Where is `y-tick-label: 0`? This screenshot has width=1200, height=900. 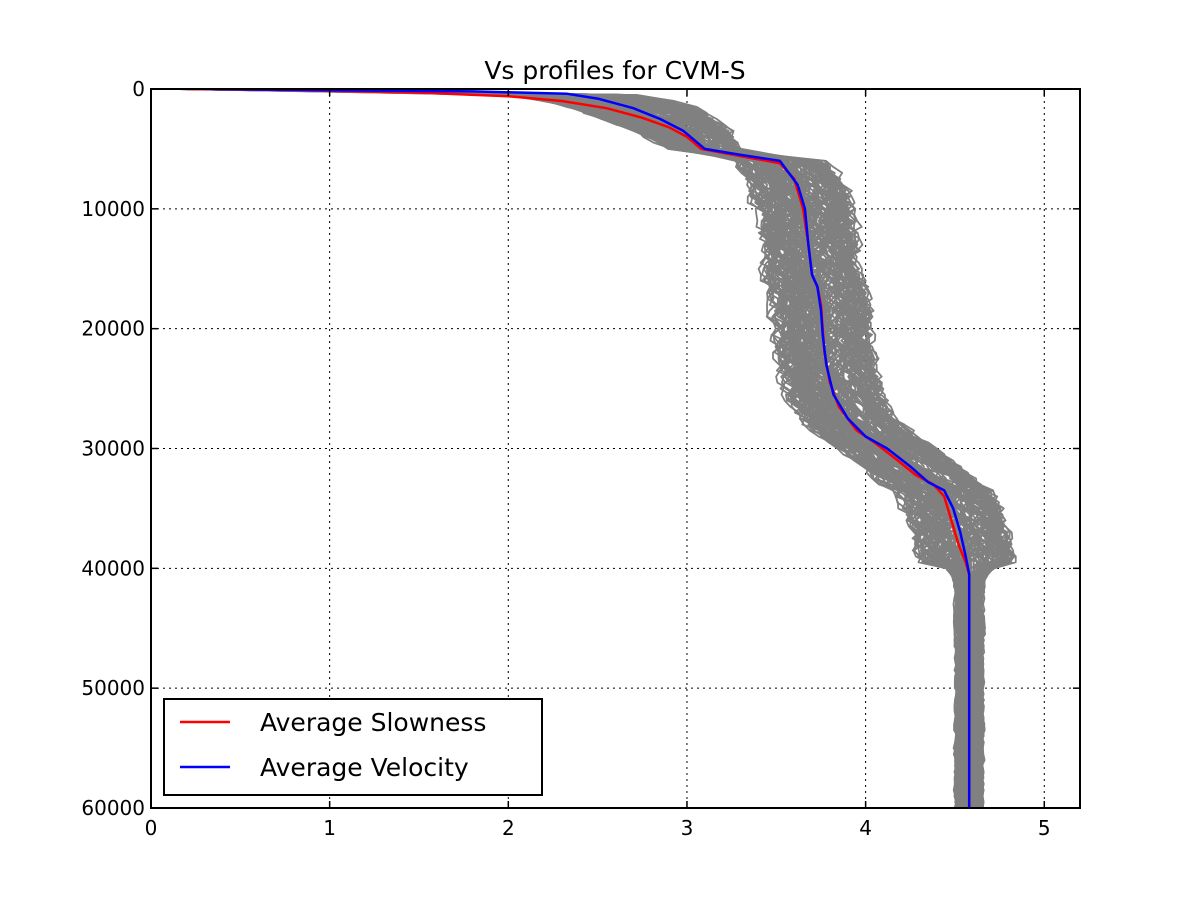
y-tick-label: 0 is located at coordinates (138, 89).